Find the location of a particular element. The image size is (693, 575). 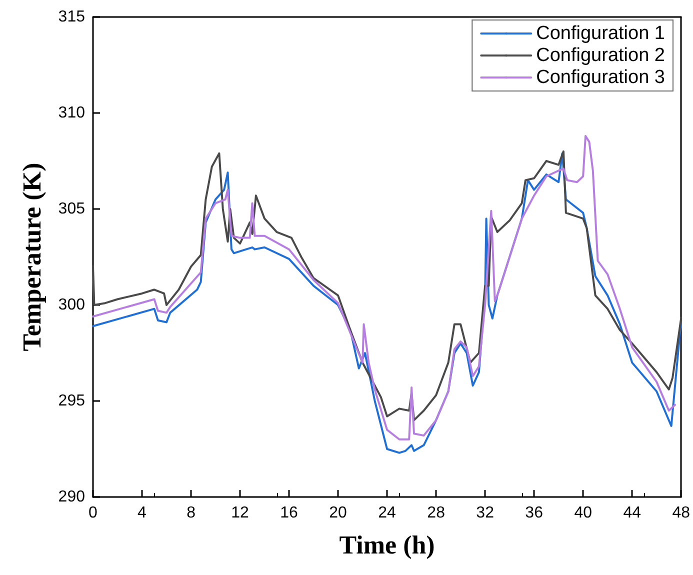

x-tick-label: 44 is located at coordinates (632, 513).